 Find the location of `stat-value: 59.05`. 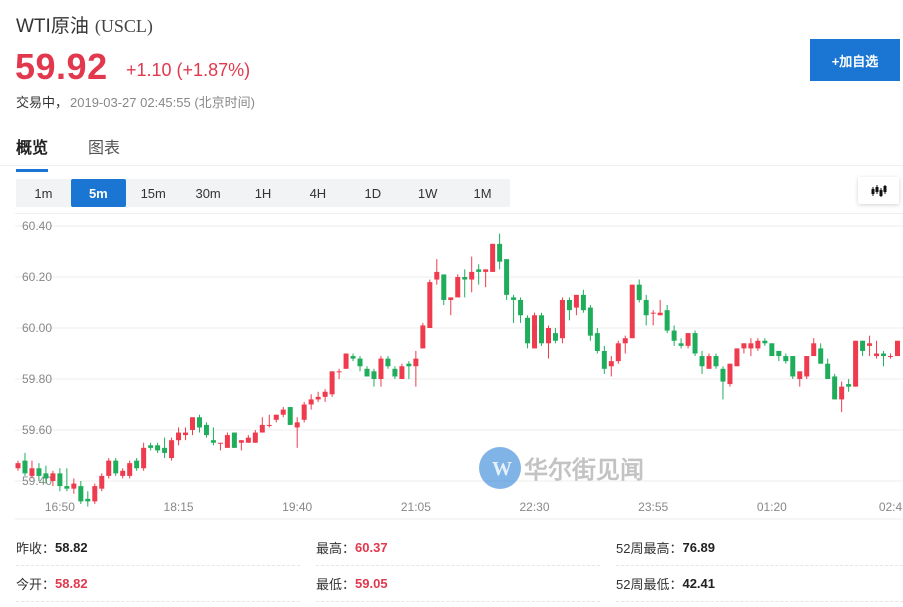

stat-value: 59.05 is located at coordinates (371, 583).